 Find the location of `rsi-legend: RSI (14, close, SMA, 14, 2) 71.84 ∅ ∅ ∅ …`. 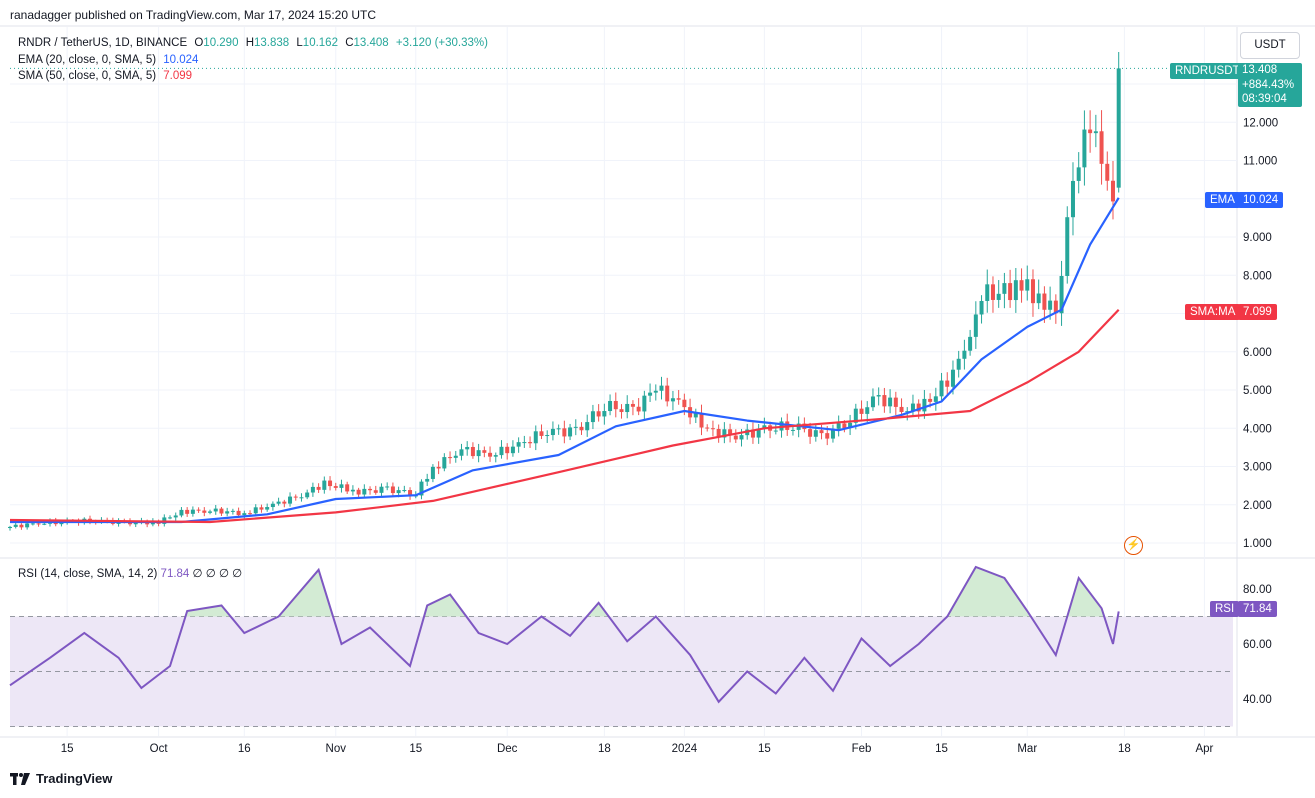

rsi-legend: RSI (14, close, SMA, 14, 2) 71.84 ∅ ∅ ∅ … is located at coordinates (130, 573).